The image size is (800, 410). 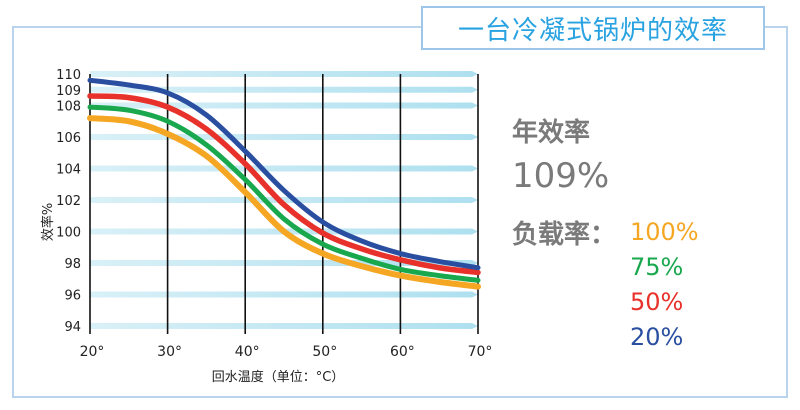 I want to click on y-tick-label-108: 108, so click(x=68, y=107).